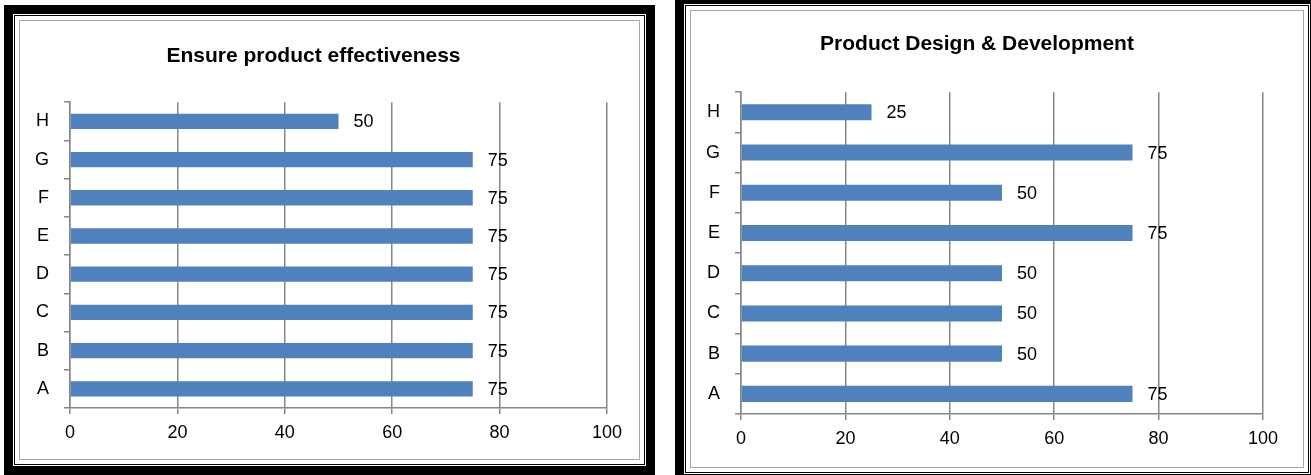 The width and height of the screenshot is (1311, 475). Describe the element at coordinates (313, 55) in the screenshot. I see `chart-title: Ensure product effectiveness` at that location.